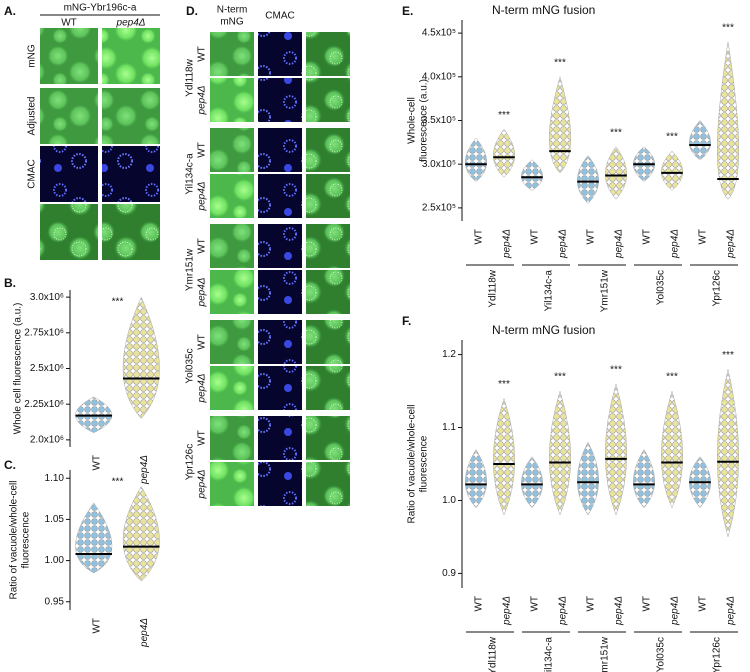 The width and height of the screenshot is (750, 672). Describe the element at coordinates (232, 22) in the screenshot. I see `column-label: mNG` at that location.